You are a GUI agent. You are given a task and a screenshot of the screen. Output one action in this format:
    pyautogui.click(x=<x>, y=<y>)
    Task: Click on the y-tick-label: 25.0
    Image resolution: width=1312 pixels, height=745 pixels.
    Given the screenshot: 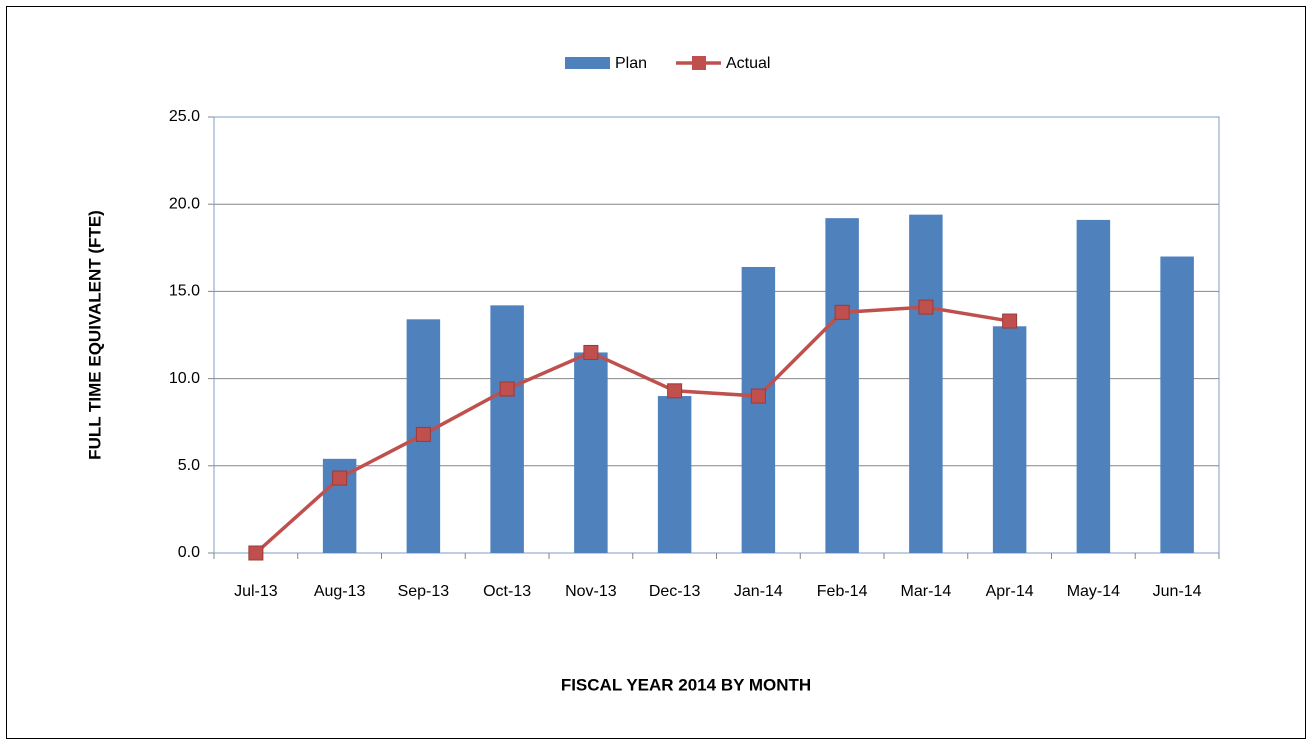 What is the action you would take?
    pyautogui.click(x=184, y=116)
    